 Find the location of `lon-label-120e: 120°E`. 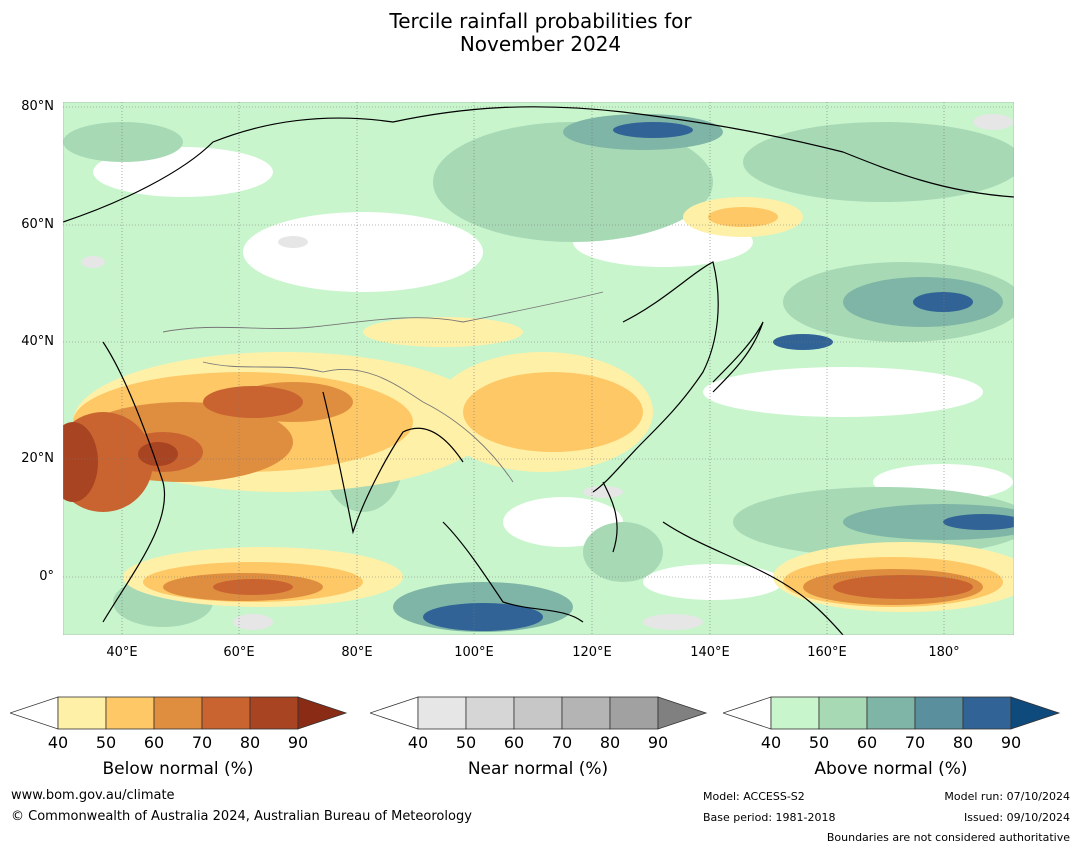

lon-label-120e: 120°E is located at coordinates (592, 652).